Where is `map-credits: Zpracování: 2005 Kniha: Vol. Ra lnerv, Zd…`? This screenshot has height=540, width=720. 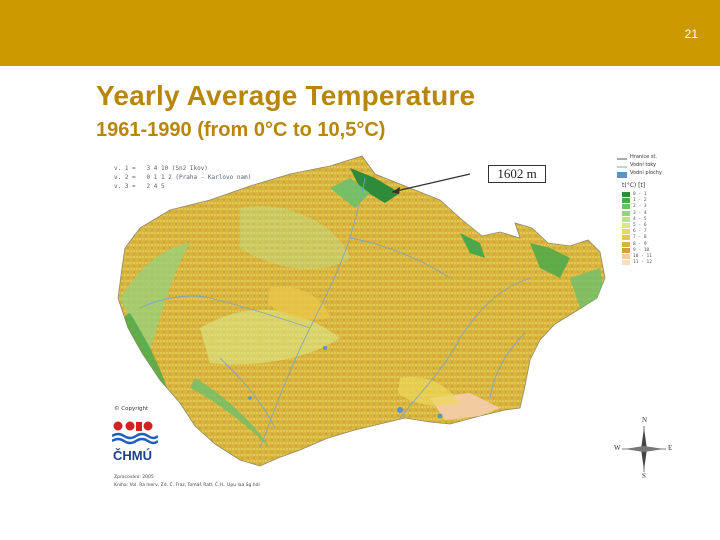 map-credits: Zpracování: 2005 Kniha: Vol. Ra lnerv, Zd… is located at coordinates (187, 482).